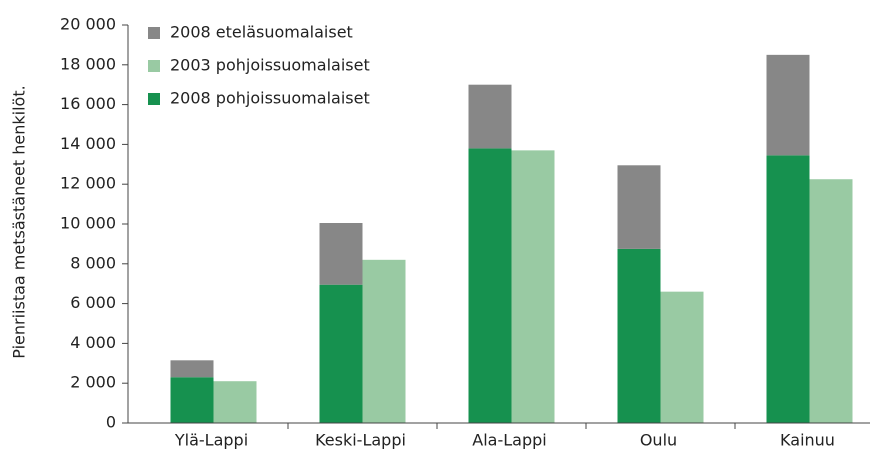 Image resolution: width=876 pixels, height=451 pixels. What do you see at coordinates (270, 98) in the screenshot?
I see `legend-label: 2008 pohjoissuomalaiset` at bounding box center [270, 98].